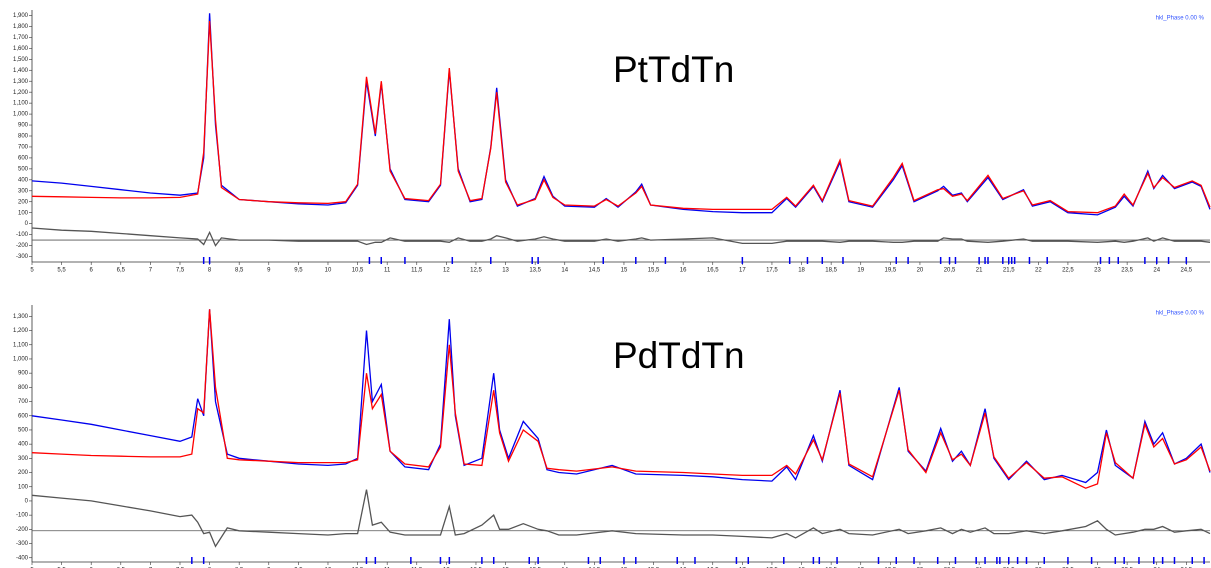 The width and height of the screenshot is (1211, 568). I want to click on x-tick-label: 9, so click(269, 271).